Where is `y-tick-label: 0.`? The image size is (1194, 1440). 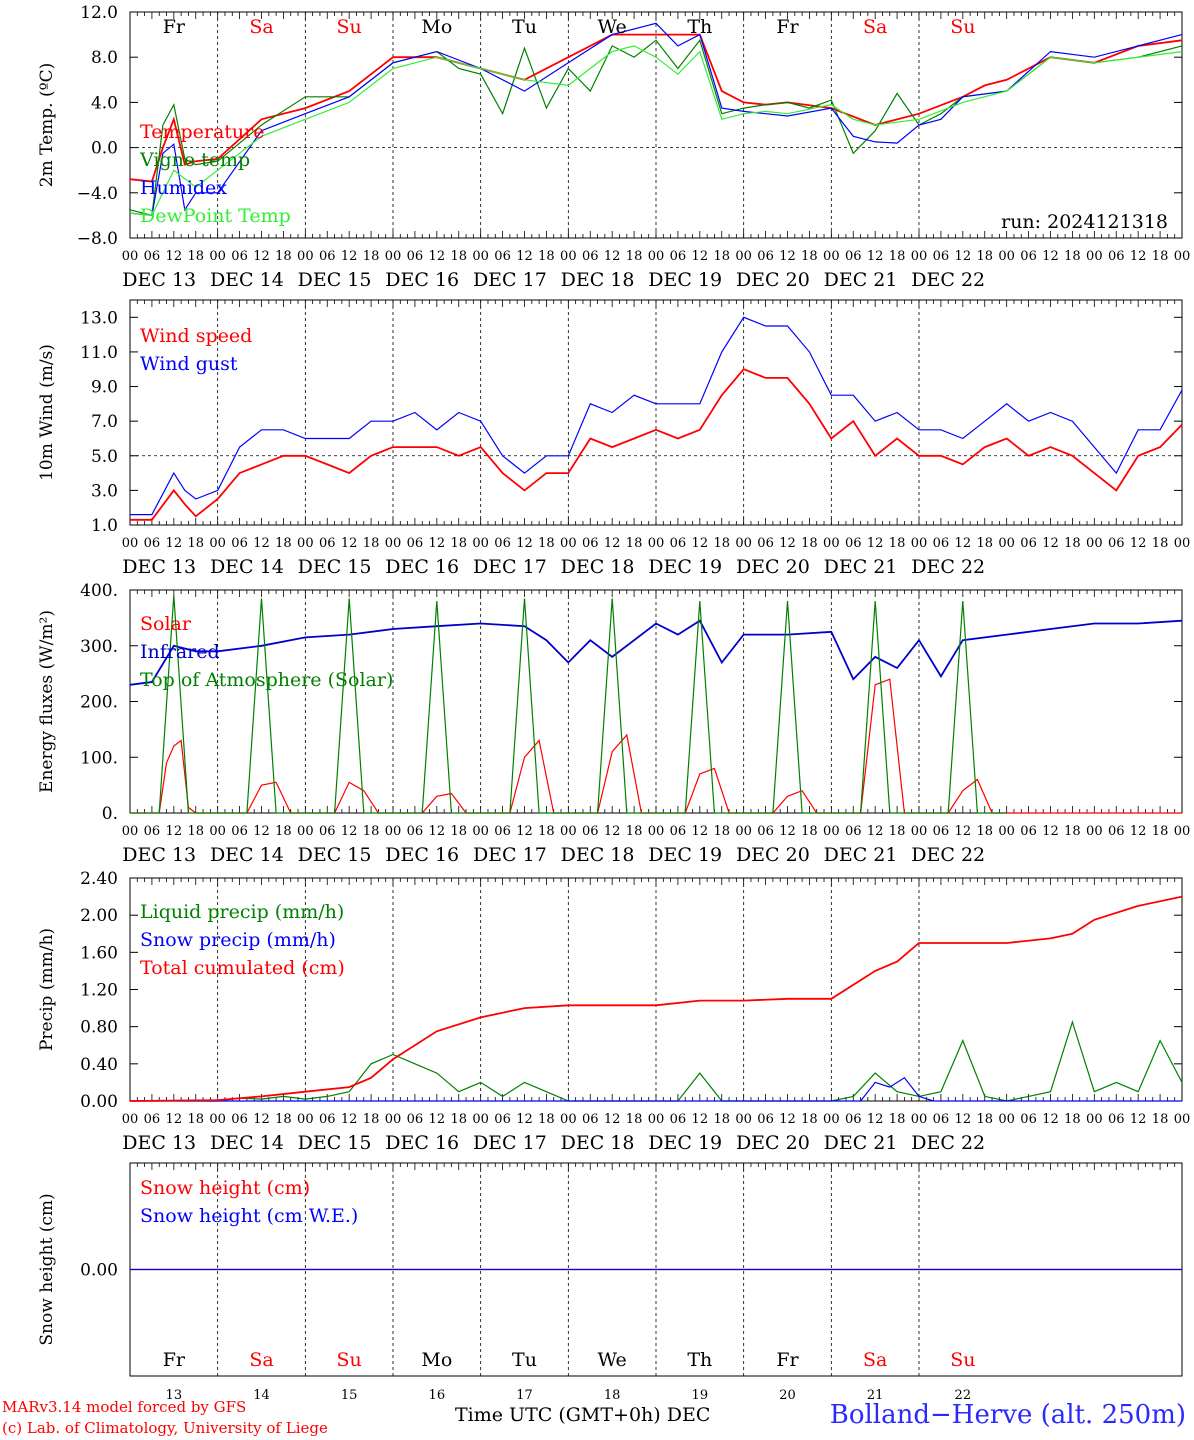
y-tick-label: 0. is located at coordinates (110, 814).